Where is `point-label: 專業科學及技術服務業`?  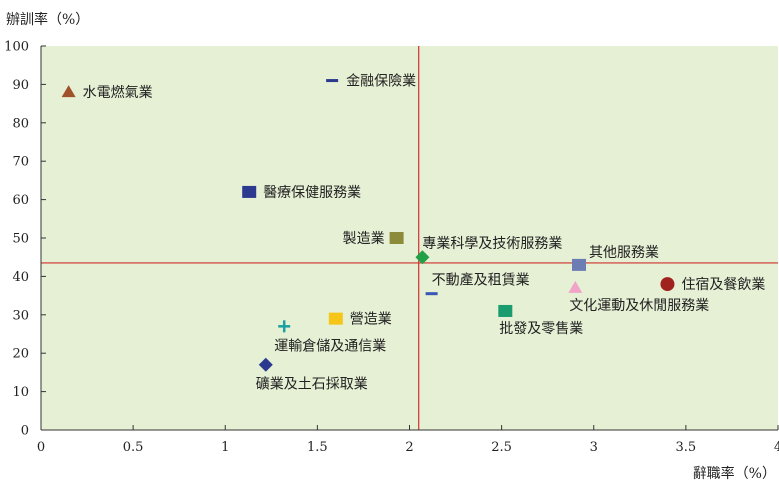
point-label: 專業科學及技術服務業 is located at coordinates (492, 244).